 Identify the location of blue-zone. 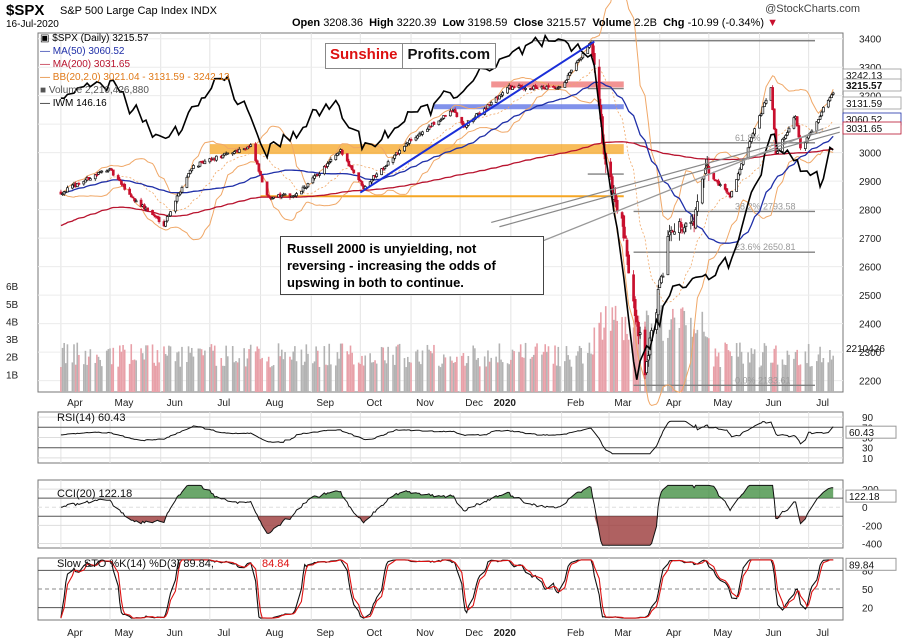
(528, 107).